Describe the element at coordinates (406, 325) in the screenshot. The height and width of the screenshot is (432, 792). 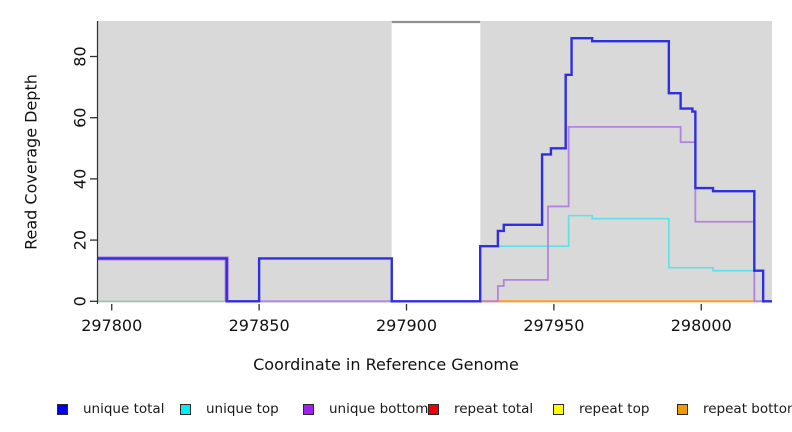
I see `x-tick-label: 297900` at that location.